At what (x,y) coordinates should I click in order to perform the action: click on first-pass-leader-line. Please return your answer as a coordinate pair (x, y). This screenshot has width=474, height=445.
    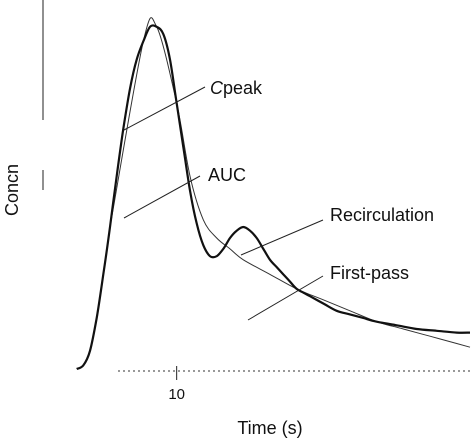
    Looking at the image, I should click on (285, 298).